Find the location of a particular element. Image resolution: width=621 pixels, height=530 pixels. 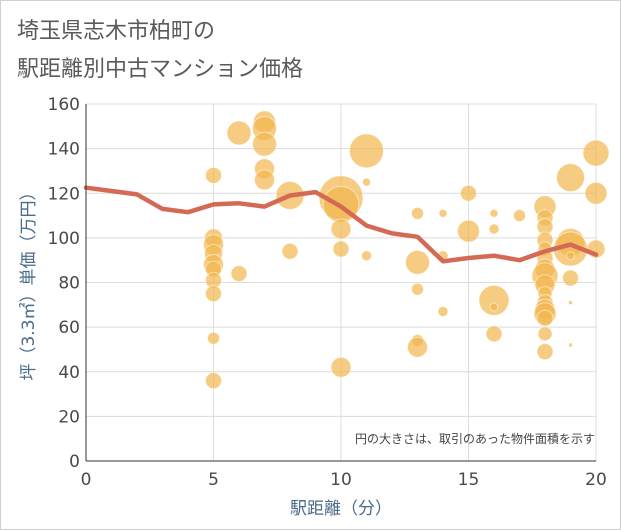

x-tick-label-20: 20 is located at coordinates (596, 480).